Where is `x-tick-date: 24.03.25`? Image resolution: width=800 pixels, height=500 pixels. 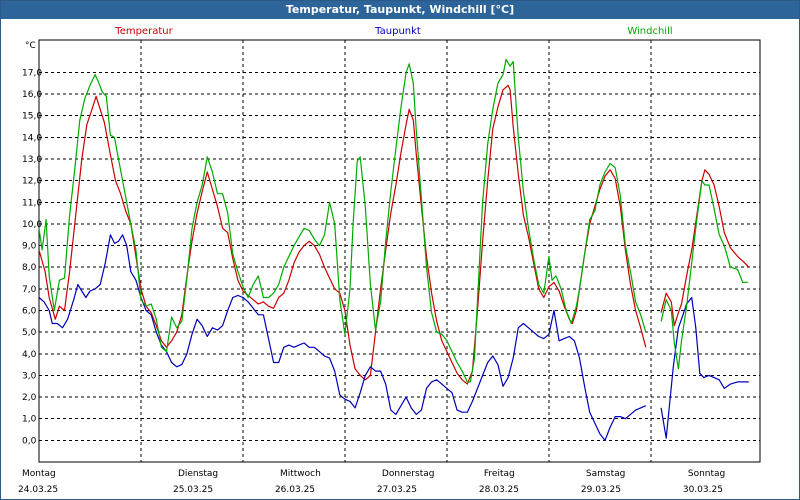 x-tick-date: 24.03.25 is located at coordinates (38, 490).